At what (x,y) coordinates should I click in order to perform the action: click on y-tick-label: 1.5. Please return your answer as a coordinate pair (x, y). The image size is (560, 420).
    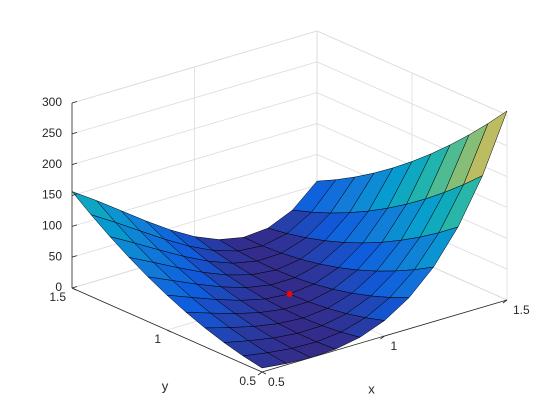
    Looking at the image, I should click on (57, 297).